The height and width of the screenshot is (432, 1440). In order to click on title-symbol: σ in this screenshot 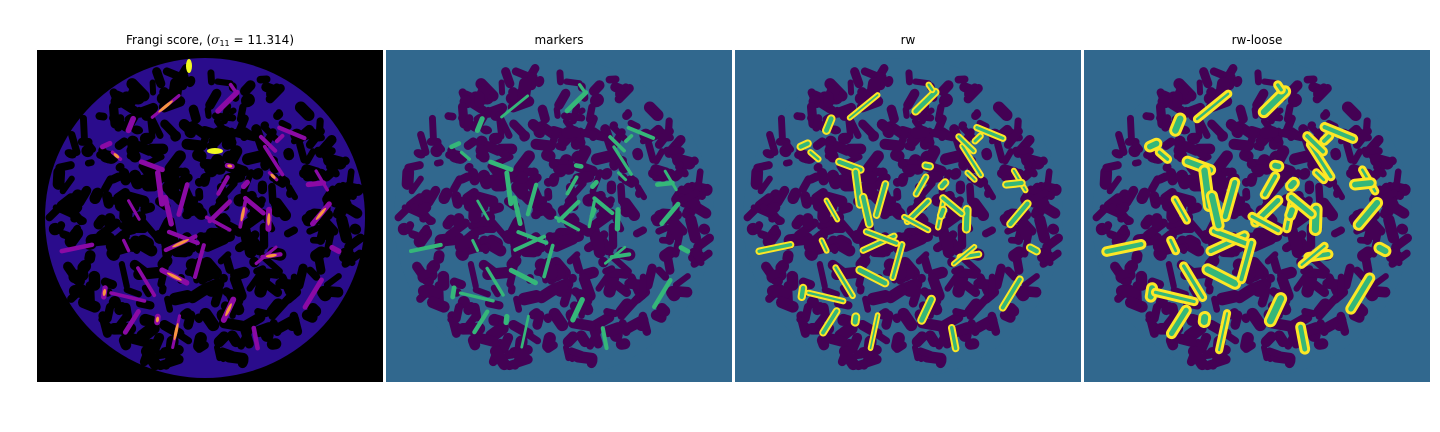, I will do `click(215, 40)`.